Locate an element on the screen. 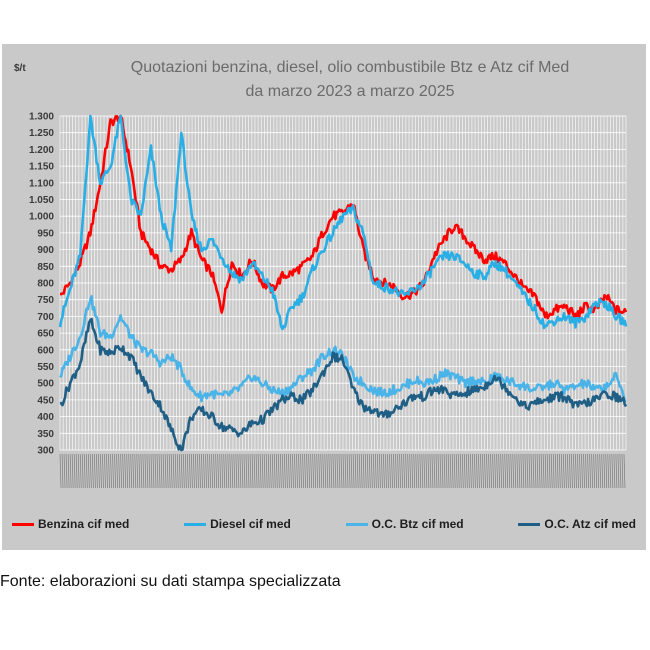 Image resolution: width=650 pixels, height=650 pixels. y-tick-label: 350 is located at coordinates (45, 434).